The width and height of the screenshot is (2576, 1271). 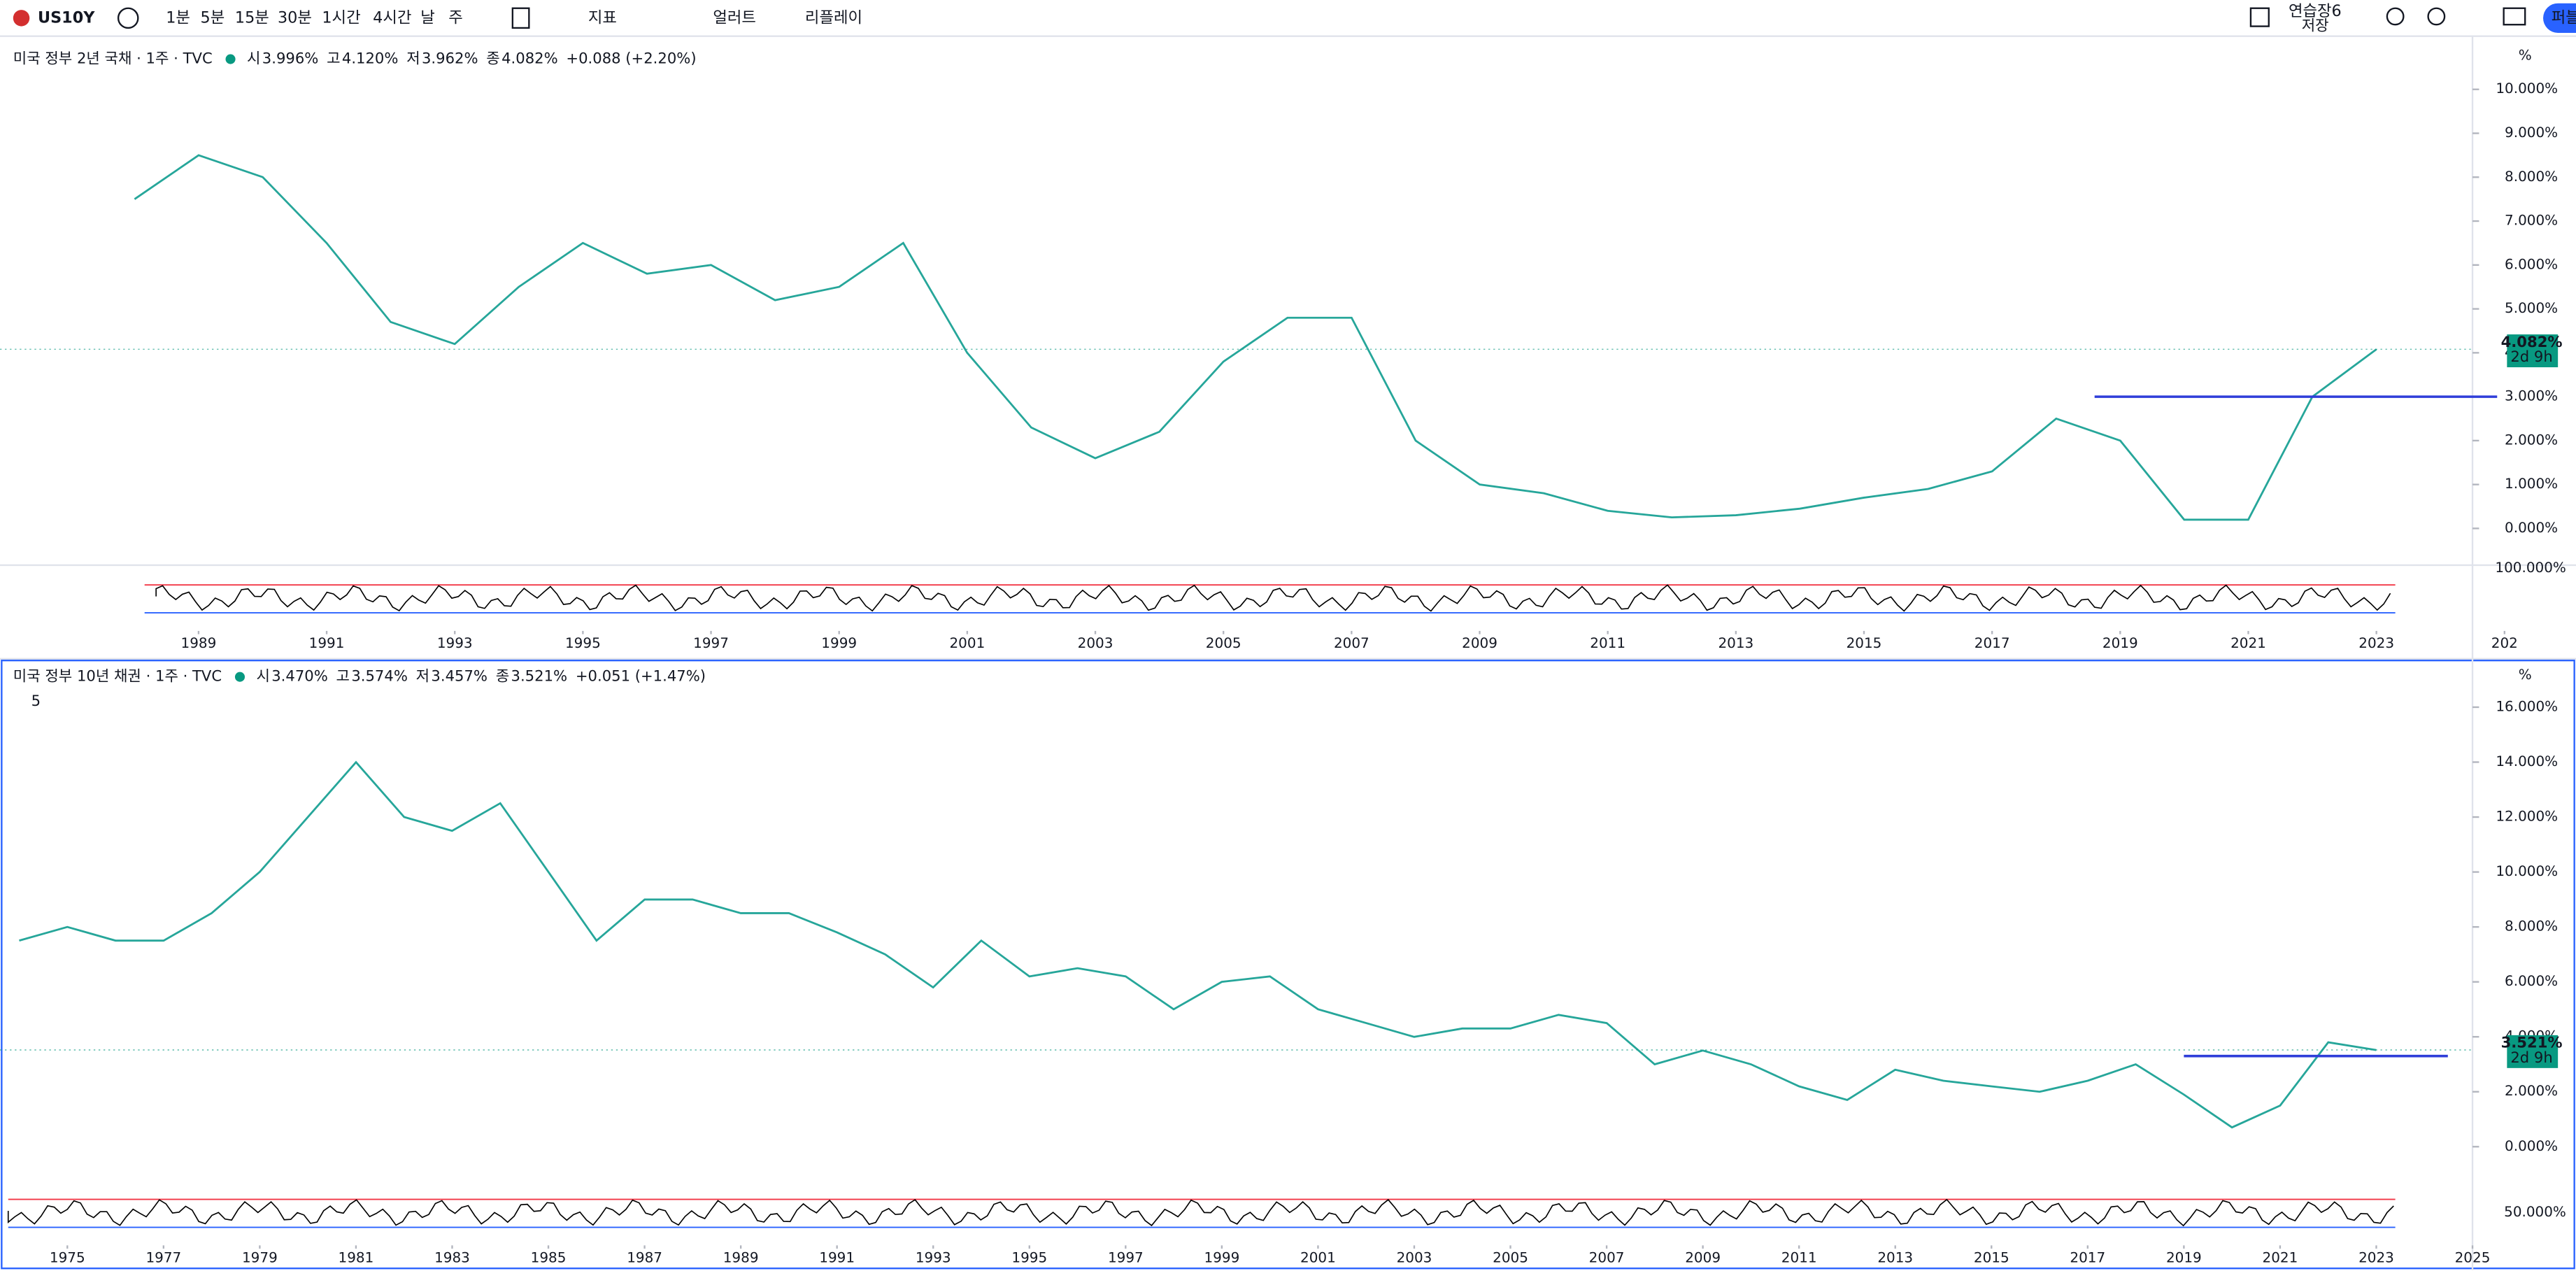 I want to click on x-tick-label: 1983, so click(x=452, y=1257).